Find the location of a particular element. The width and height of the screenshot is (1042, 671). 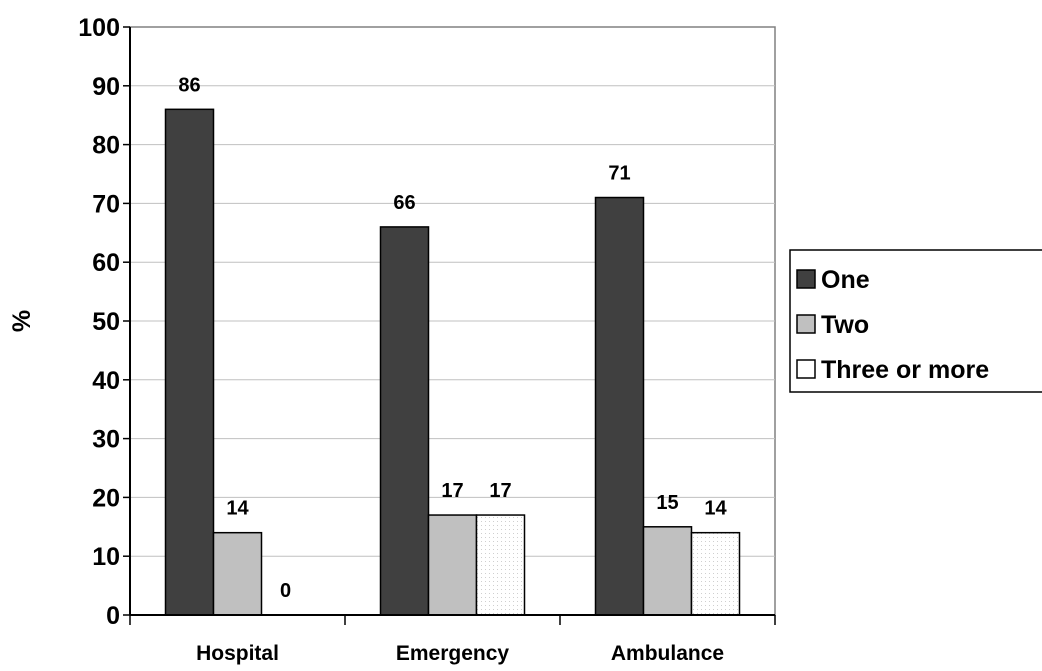

y-tick-label: 90 is located at coordinates (106, 87).